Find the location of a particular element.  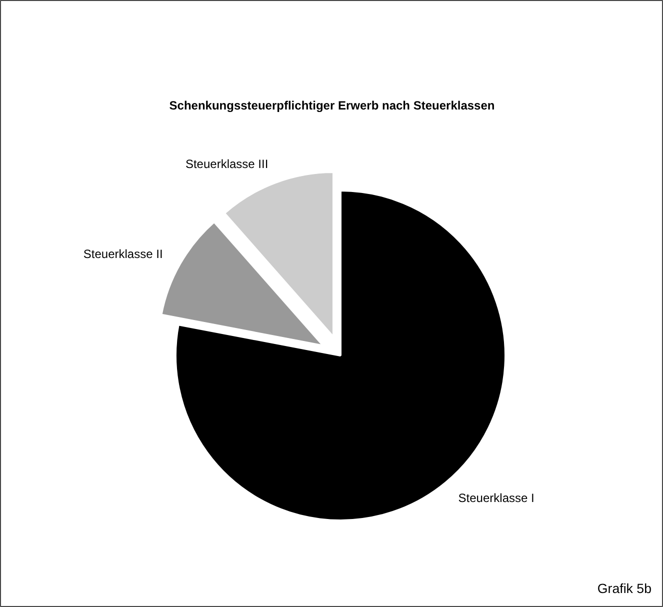

slice-label: Steuerklasse III is located at coordinates (226, 164).